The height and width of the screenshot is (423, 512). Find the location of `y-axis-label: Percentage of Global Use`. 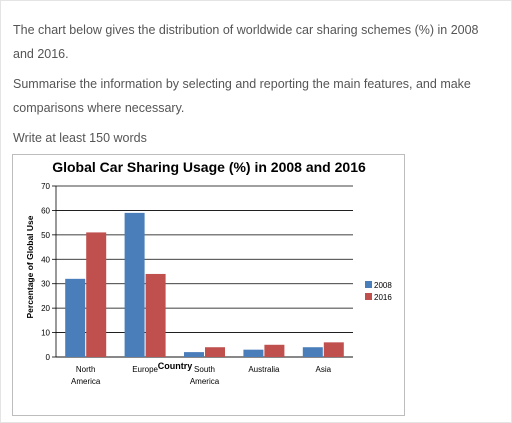

y-axis-label: Percentage of Global Use is located at coordinates (30, 266).